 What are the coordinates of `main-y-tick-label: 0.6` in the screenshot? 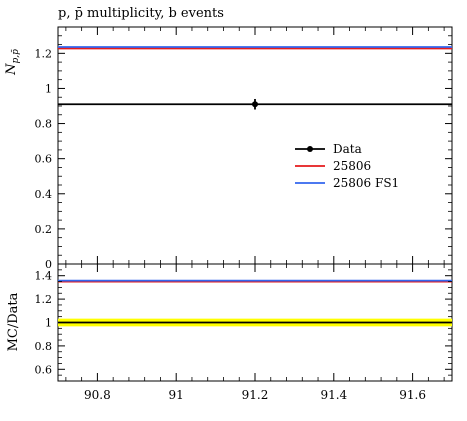 It's located at (44, 159).